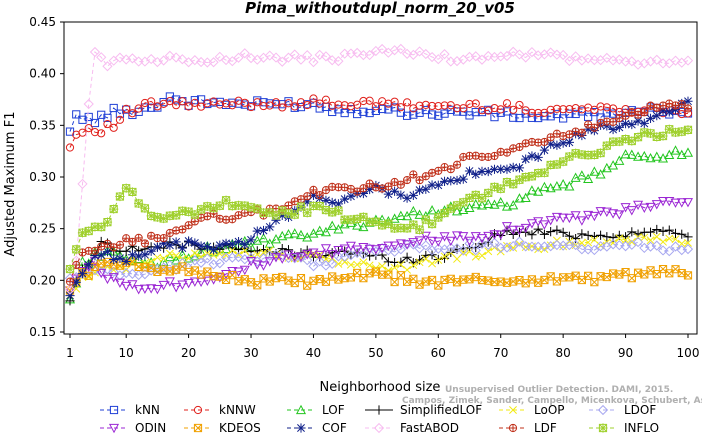  What do you see at coordinates (334, 427) in the screenshot?
I see `legend-label: COF` at bounding box center [334, 427].